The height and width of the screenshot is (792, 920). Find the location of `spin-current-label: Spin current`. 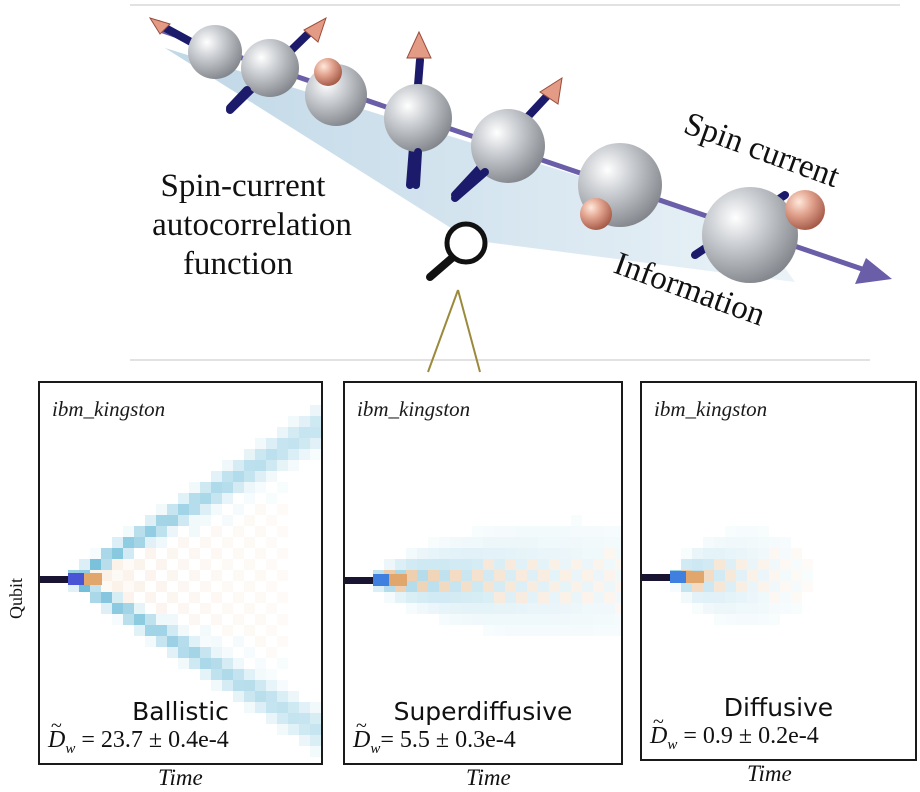

spin-current-label: Spin current is located at coordinates (761, 150).